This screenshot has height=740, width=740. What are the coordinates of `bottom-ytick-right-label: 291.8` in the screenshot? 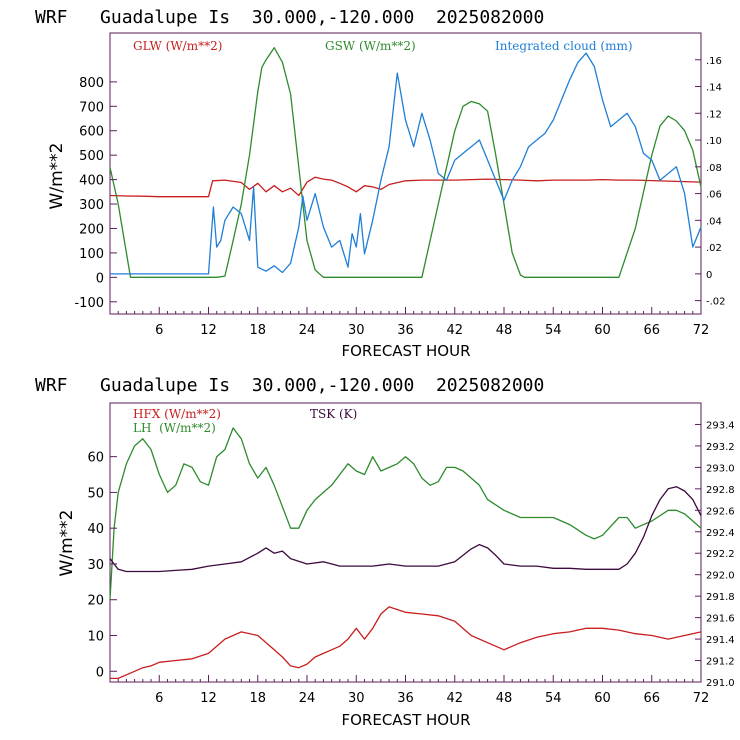 It's located at (720, 597).